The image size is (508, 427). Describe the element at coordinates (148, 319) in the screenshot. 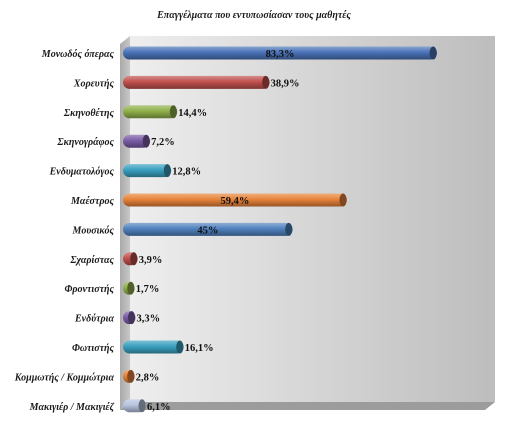

I see `value-label: 3,3%` at that location.